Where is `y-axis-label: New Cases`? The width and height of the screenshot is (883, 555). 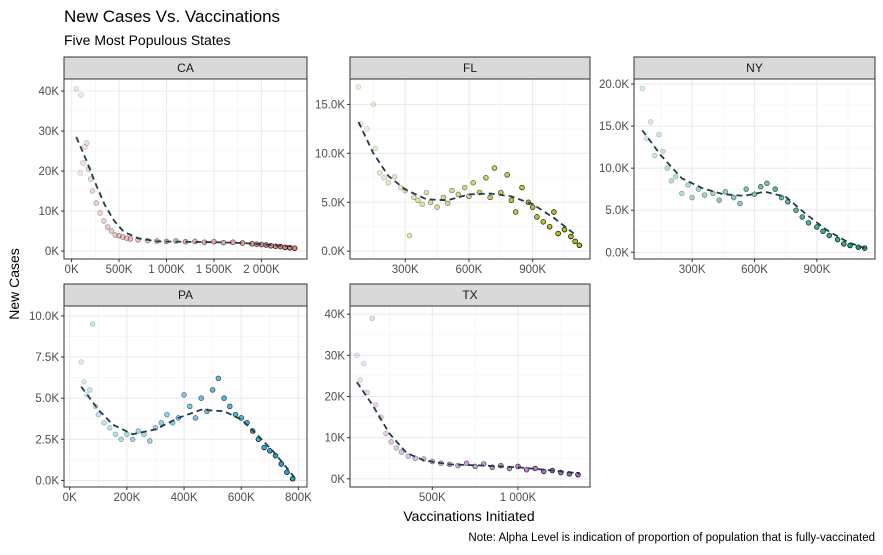 y-axis-label: New Cases is located at coordinates (14, 284).